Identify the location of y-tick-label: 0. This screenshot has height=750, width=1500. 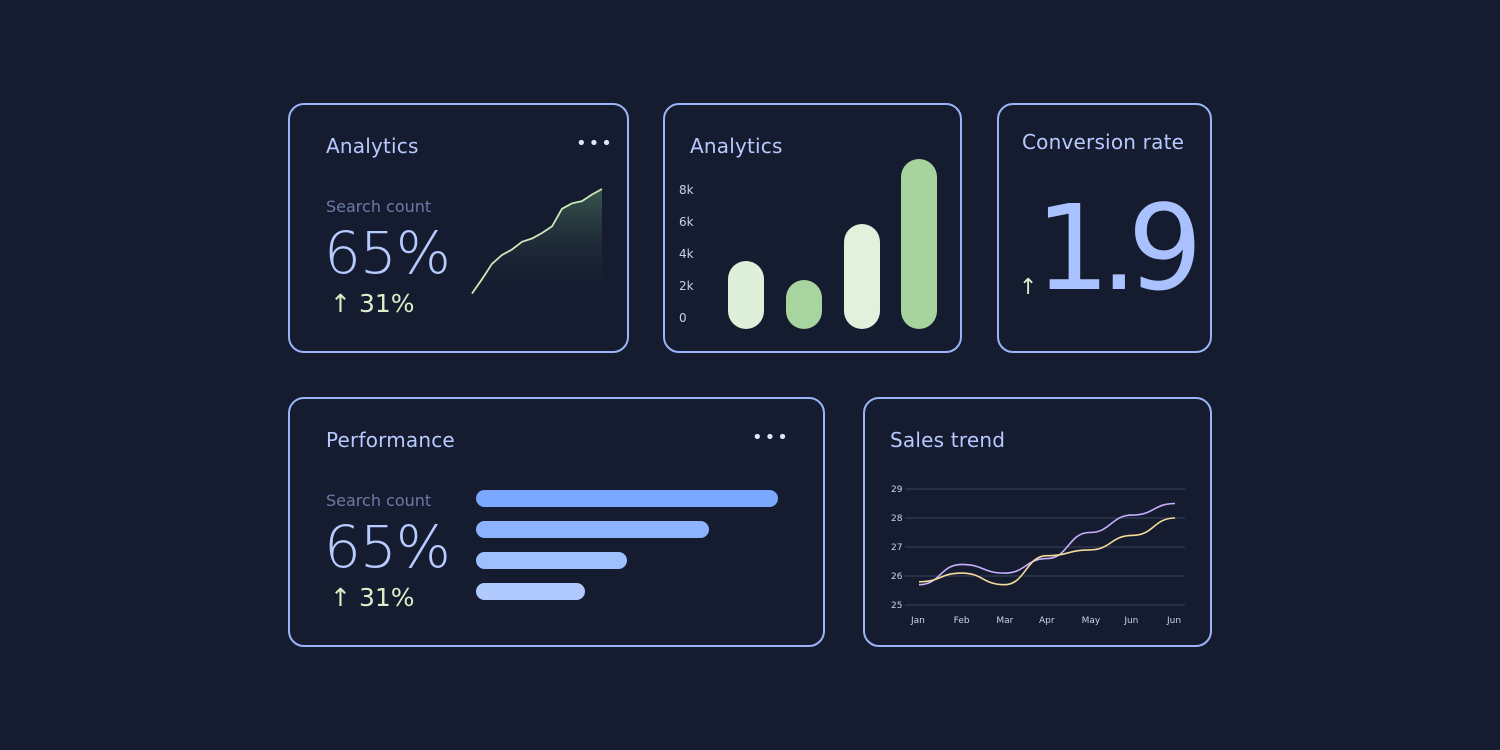
(683, 318).